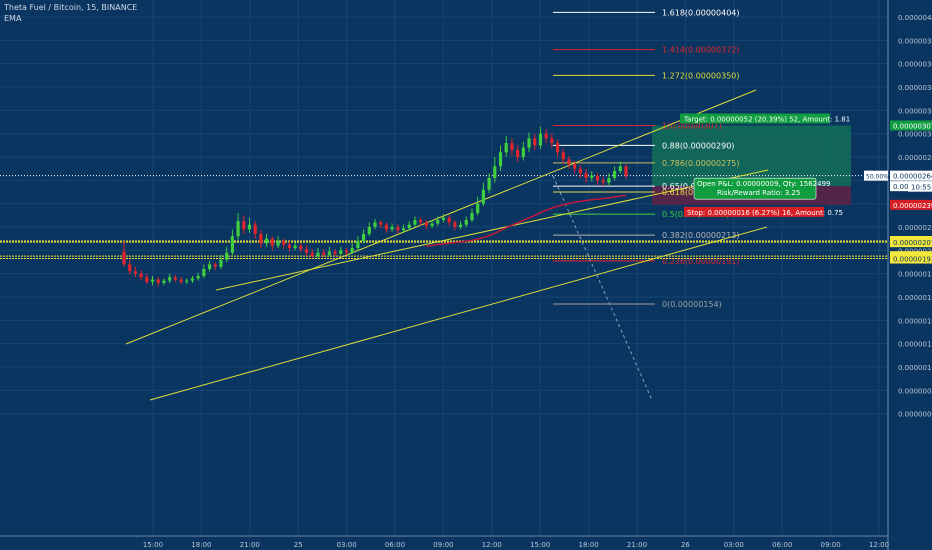  Describe the element at coordinates (915, 111) in the screenshot. I see `y-tick-label: 0.00000320` at that location.